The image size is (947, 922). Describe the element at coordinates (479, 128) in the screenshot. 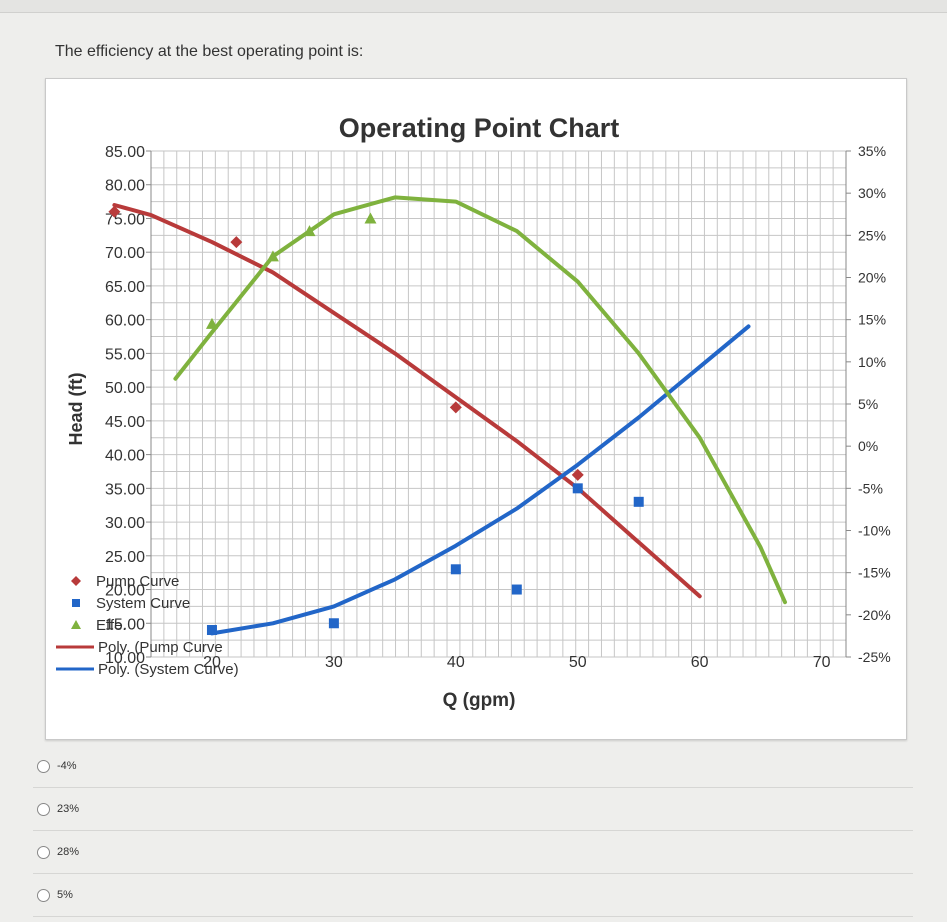

I see `chart-title: Operating Point Chart` at that location.